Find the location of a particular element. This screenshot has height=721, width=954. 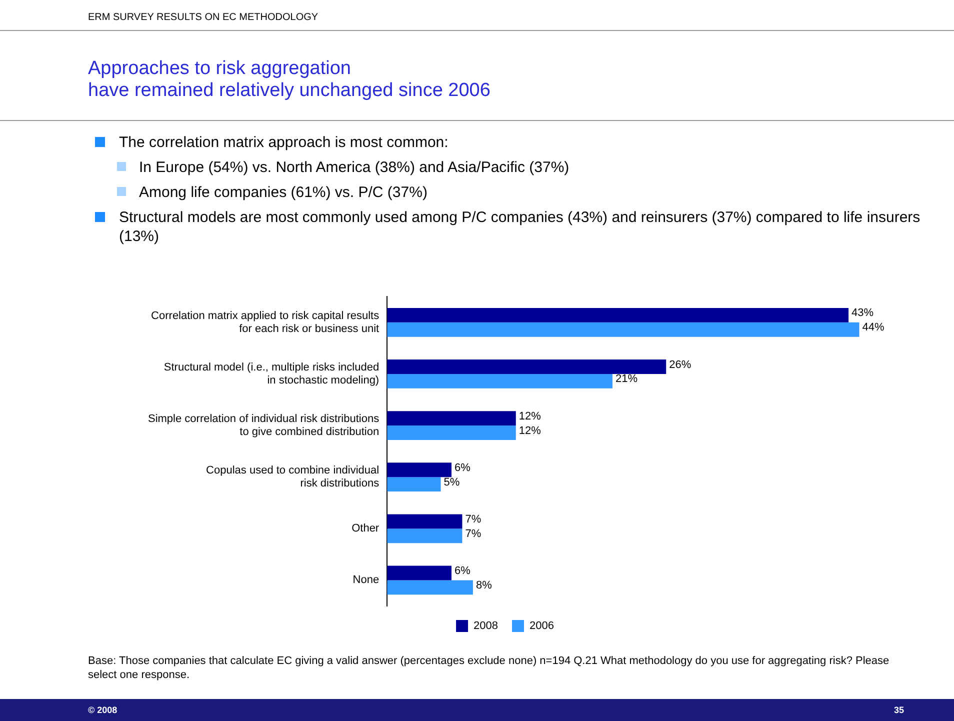

text: 35 is located at coordinates (899, 710).